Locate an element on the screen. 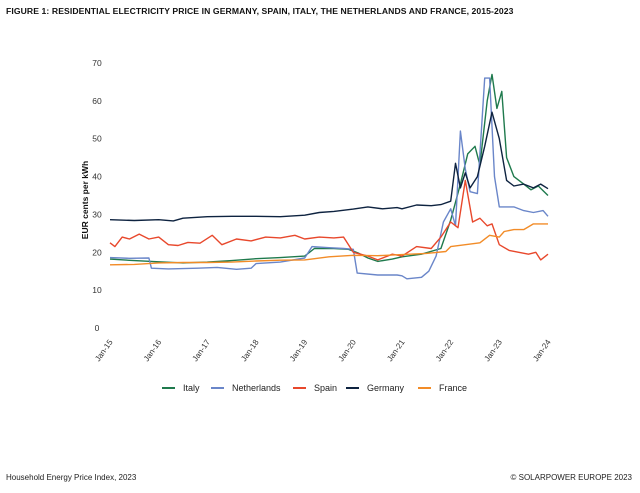  y-tick-label: 40 is located at coordinates (97, 177).